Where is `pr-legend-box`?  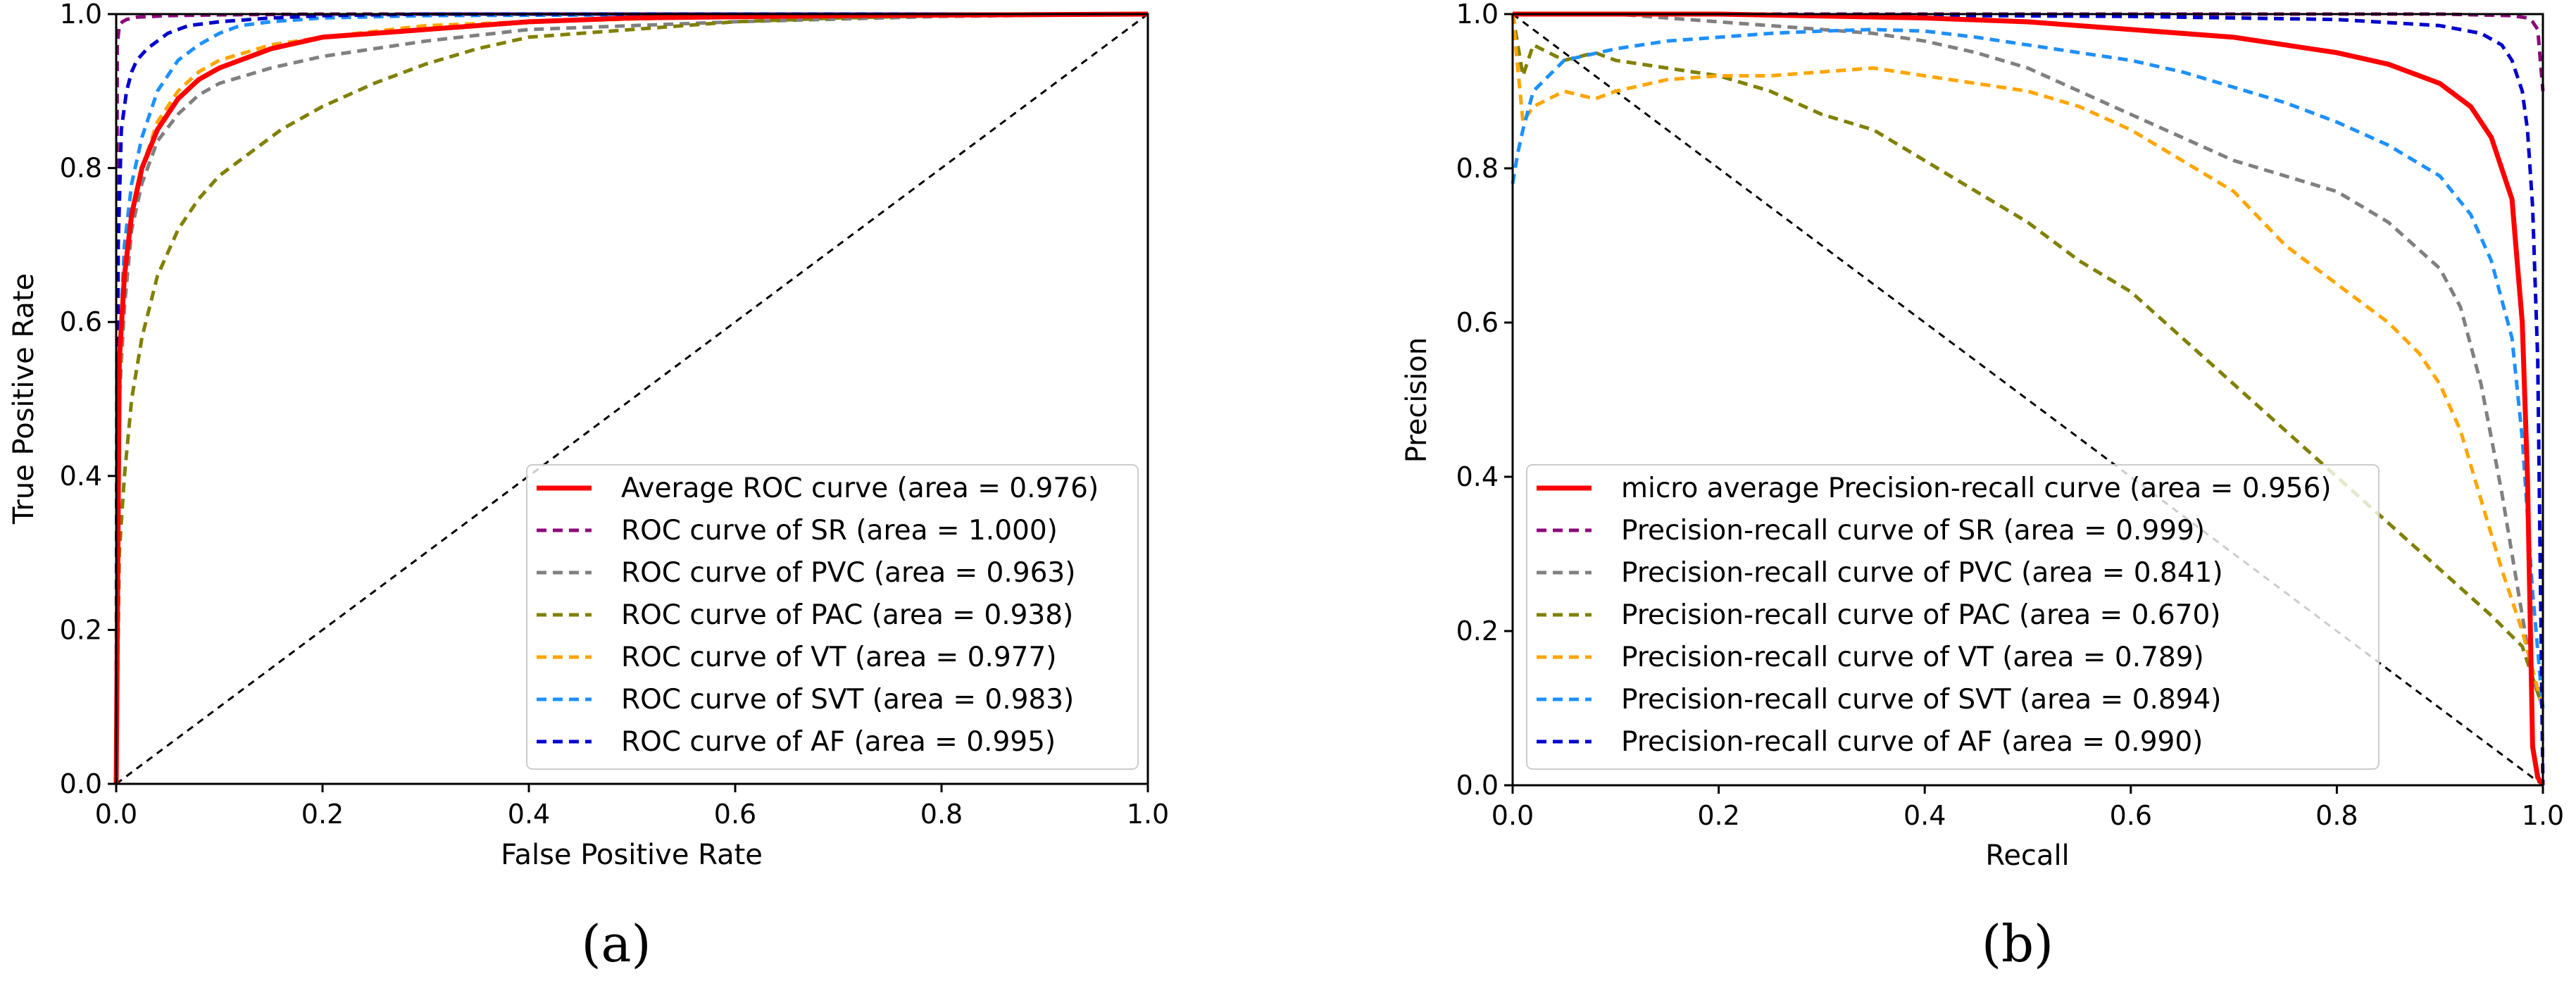
pr-legend-box is located at coordinates (1953, 617).